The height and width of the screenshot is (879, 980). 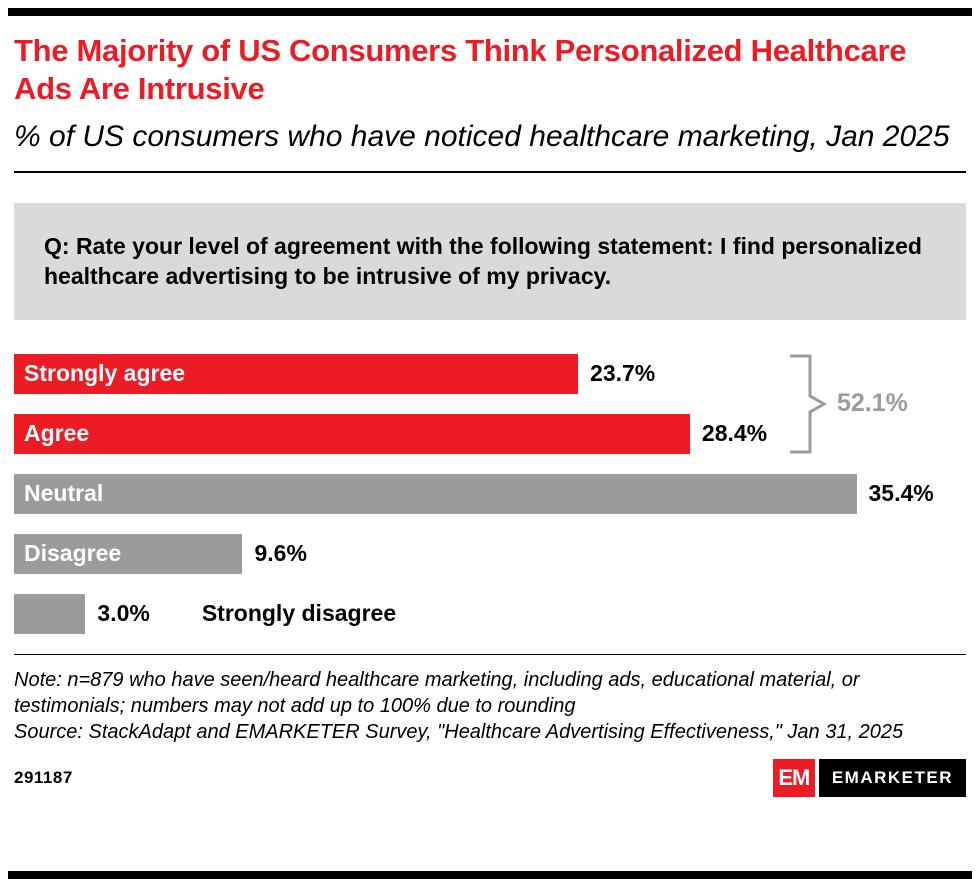 I want to click on footer: 291187 EM EMARKETER, so click(x=490, y=777).